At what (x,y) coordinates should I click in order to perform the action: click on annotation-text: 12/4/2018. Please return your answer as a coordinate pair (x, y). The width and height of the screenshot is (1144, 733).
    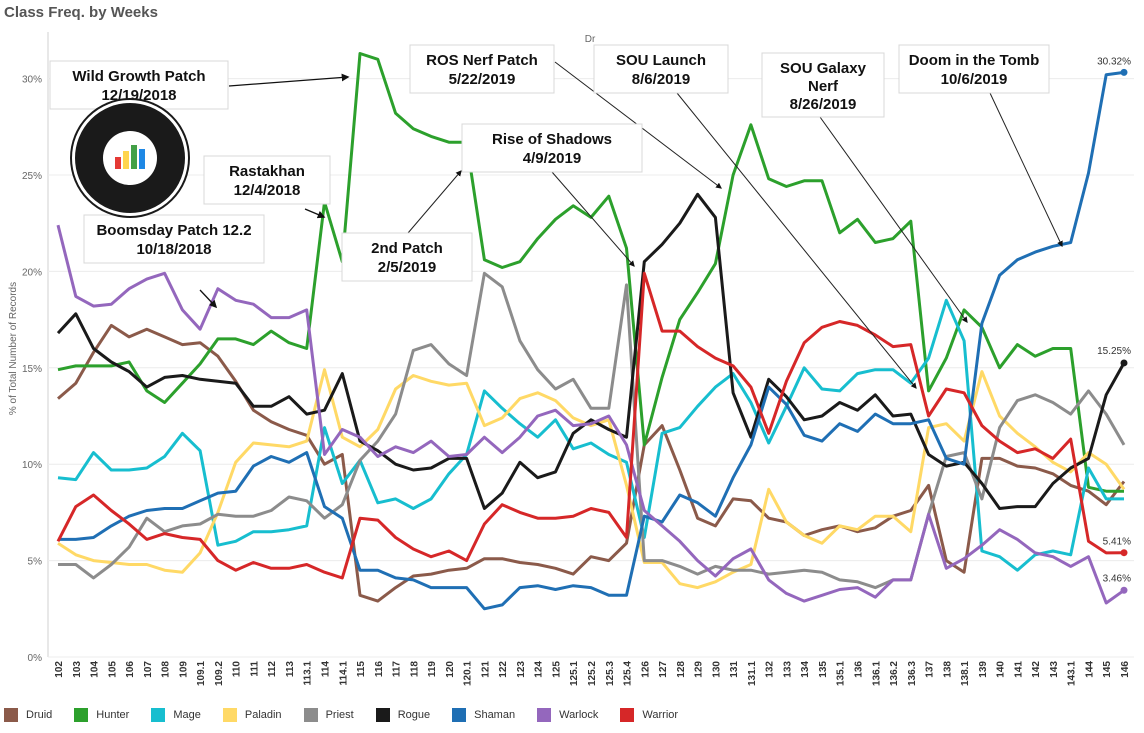
    Looking at the image, I should click on (267, 190).